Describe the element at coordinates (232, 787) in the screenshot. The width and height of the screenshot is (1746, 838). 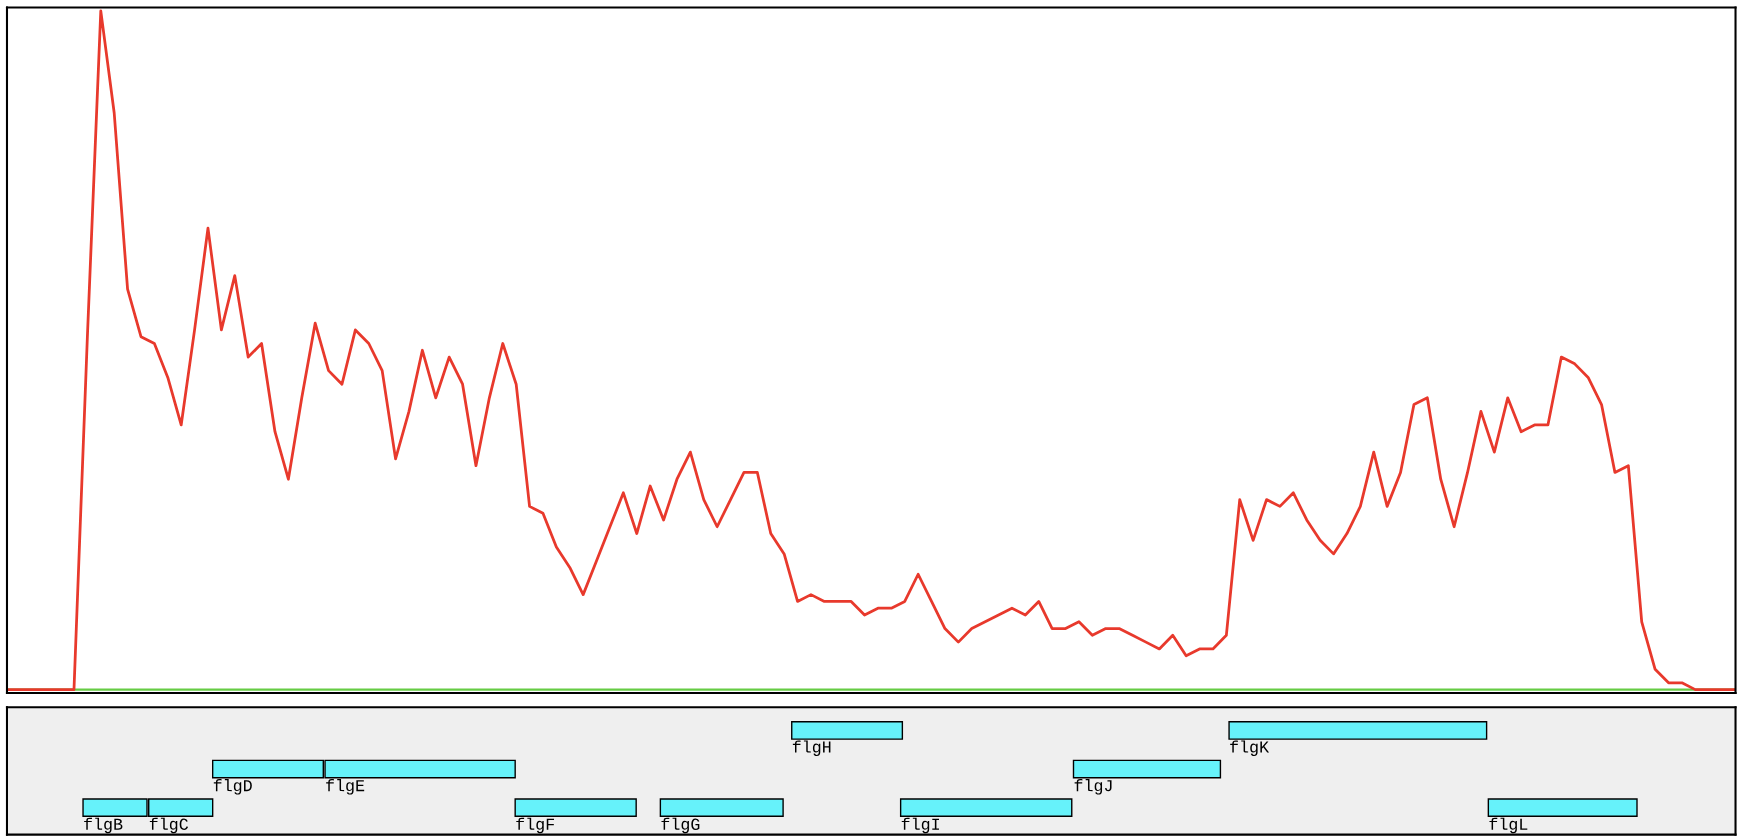
I see `text: flgD` at that location.